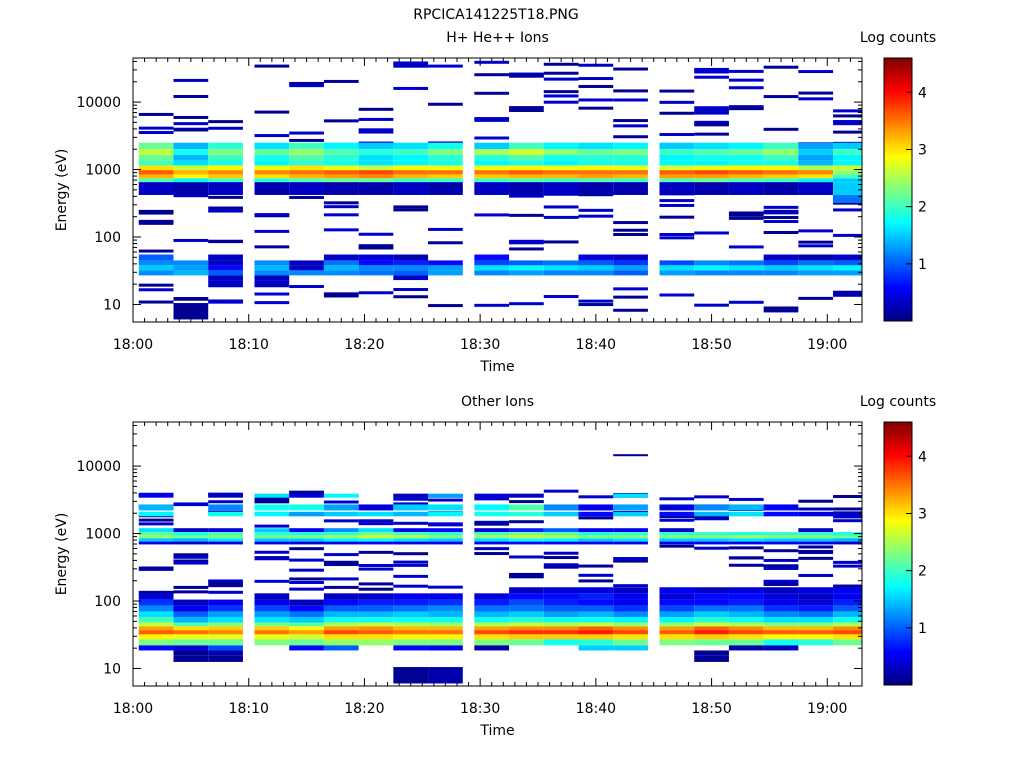 Image resolution: width=1024 pixels, height=768 pixels. What do you see at coordinates (249, 709) in the screenshot?
I see `x-tick-label: 18:10` at bounding box center [249, 709].